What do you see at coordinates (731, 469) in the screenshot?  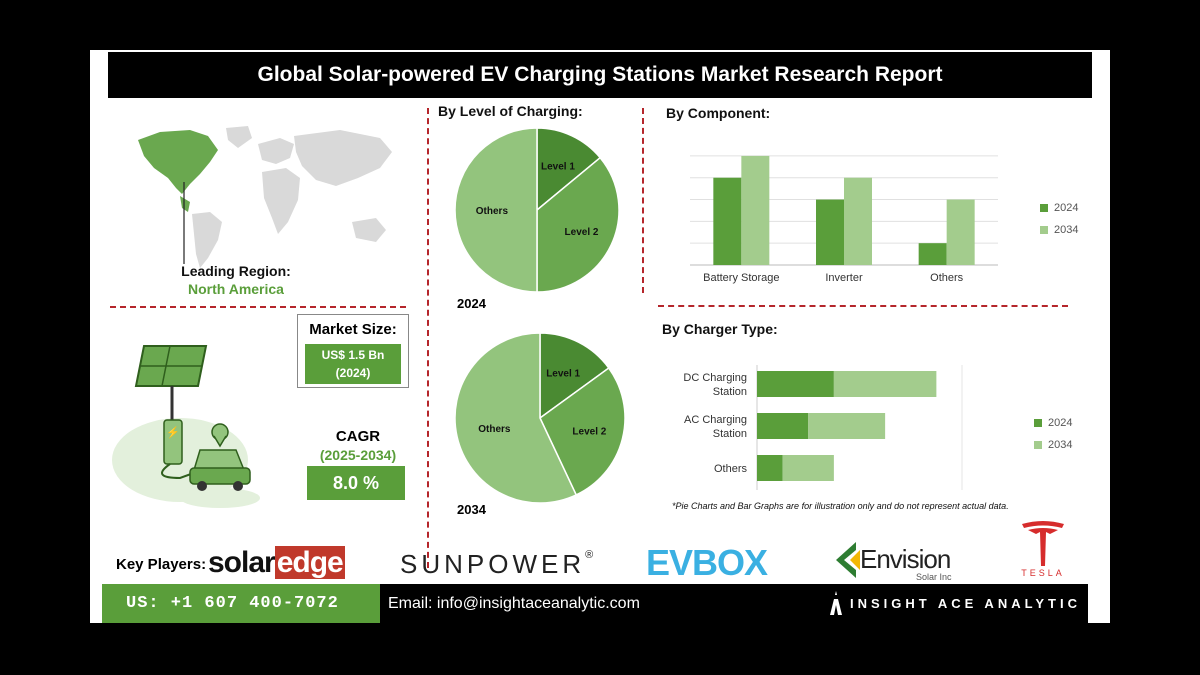 I see `y-tick-label: Others` at bounding box center [731, 469].